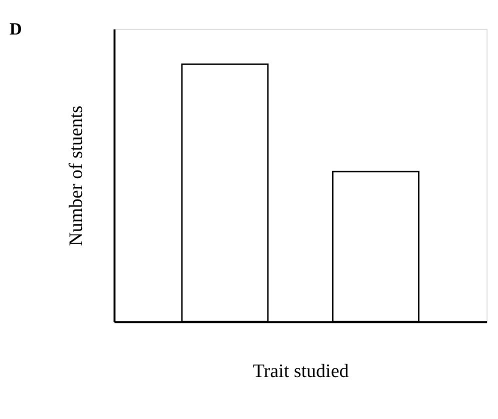  Describe the element at coordinates (301, 371) in the screenshot. I see `x-axis-title: Trait studied` at that location.